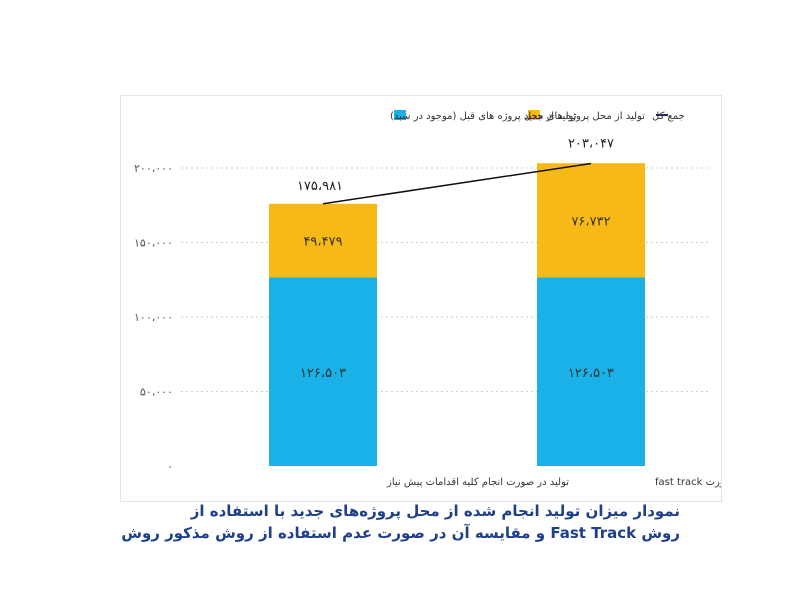  I want to click on bar-value-label: ۴۹،۴۷۹, so click(322, 242).